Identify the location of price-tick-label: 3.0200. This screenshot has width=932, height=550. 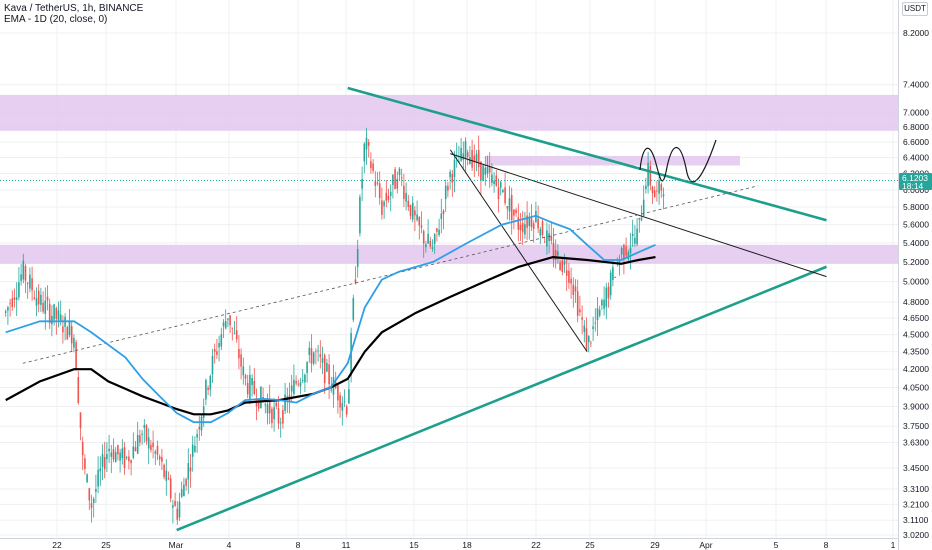
(916, 535).